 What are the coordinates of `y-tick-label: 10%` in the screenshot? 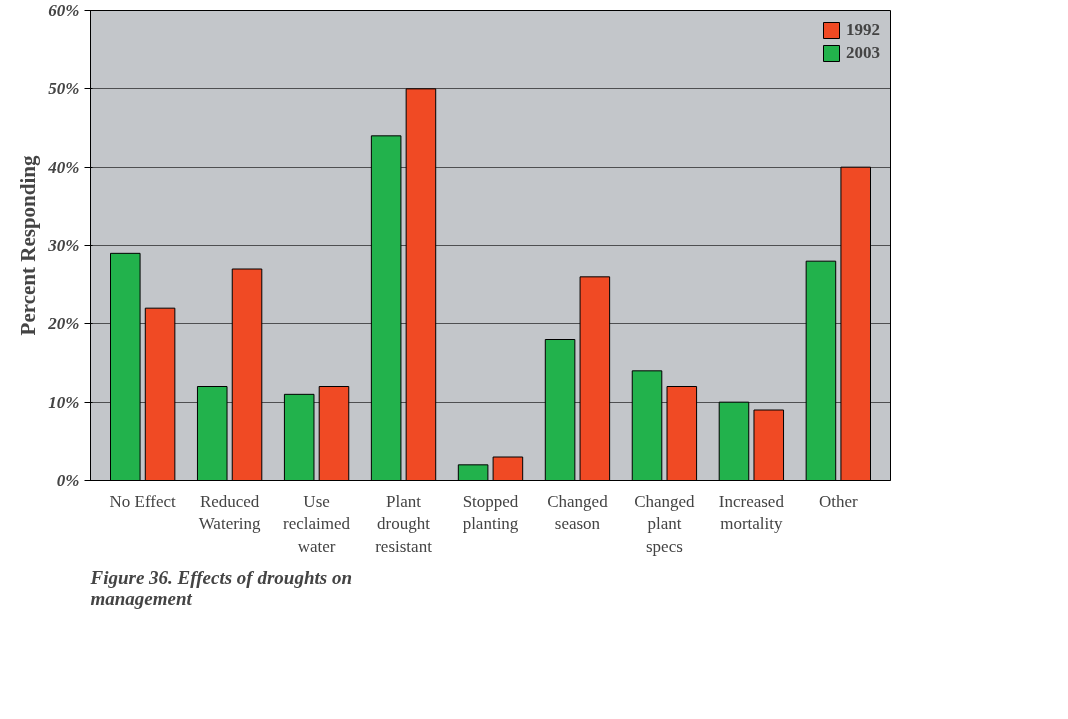 It's located at (64, 402).